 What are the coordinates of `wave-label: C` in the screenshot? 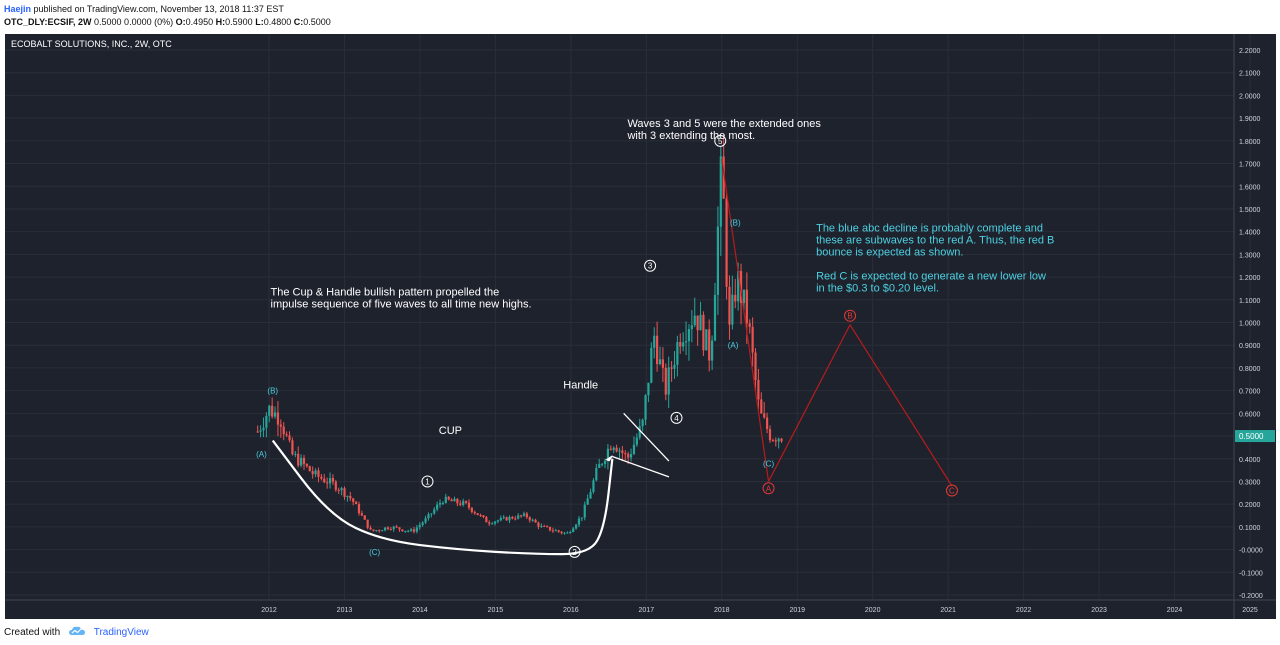 It's located at (952, 491).